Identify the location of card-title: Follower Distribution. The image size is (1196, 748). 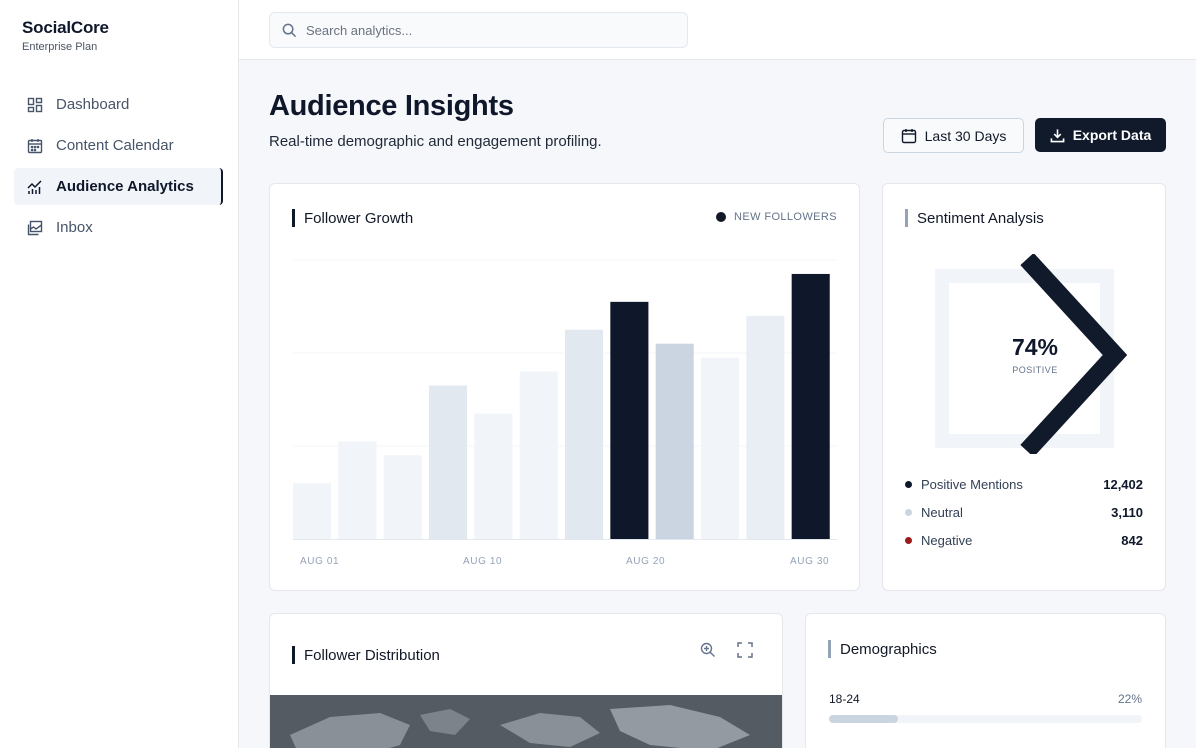
(366, 655).